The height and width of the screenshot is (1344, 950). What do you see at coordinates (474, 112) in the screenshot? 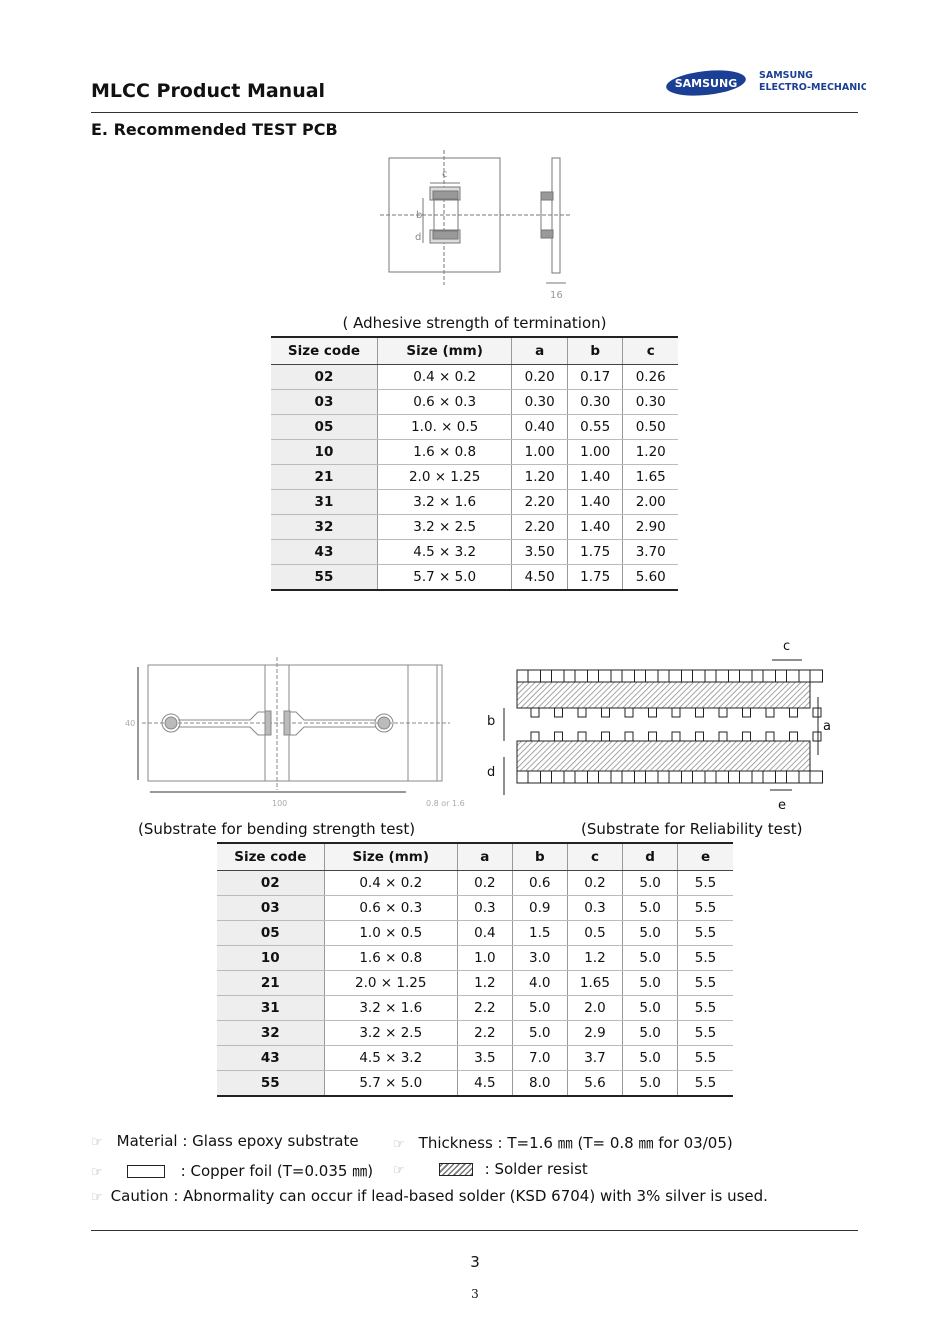
I see `header-divider` at bounding box center [474, 112].